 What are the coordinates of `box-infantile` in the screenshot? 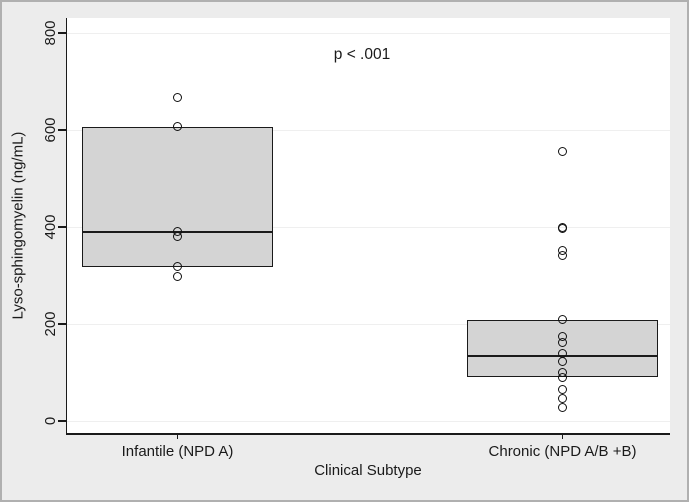 It's located at (177, 197).